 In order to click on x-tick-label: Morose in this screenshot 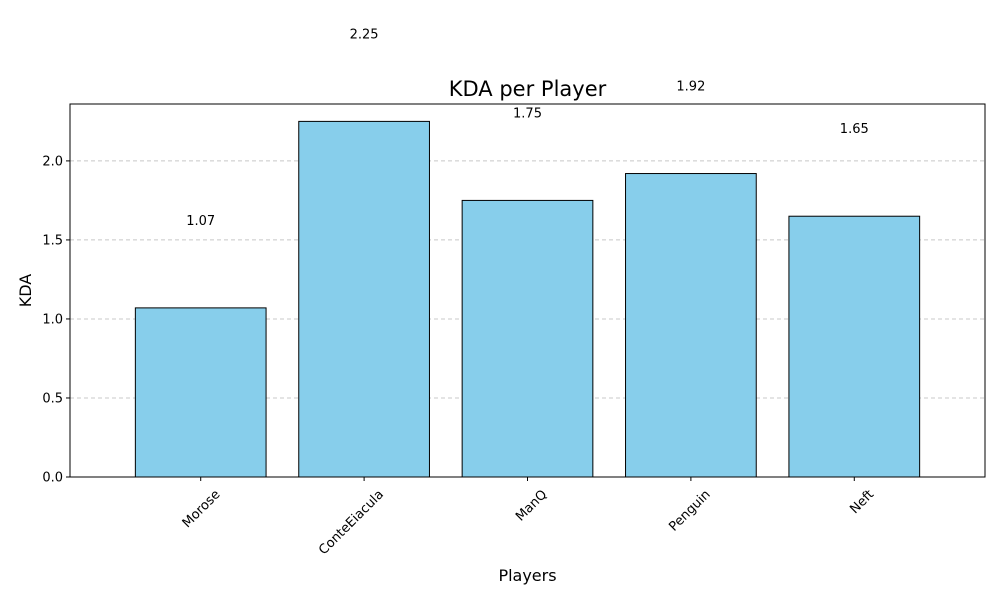, I will do `click(202, 509)`.